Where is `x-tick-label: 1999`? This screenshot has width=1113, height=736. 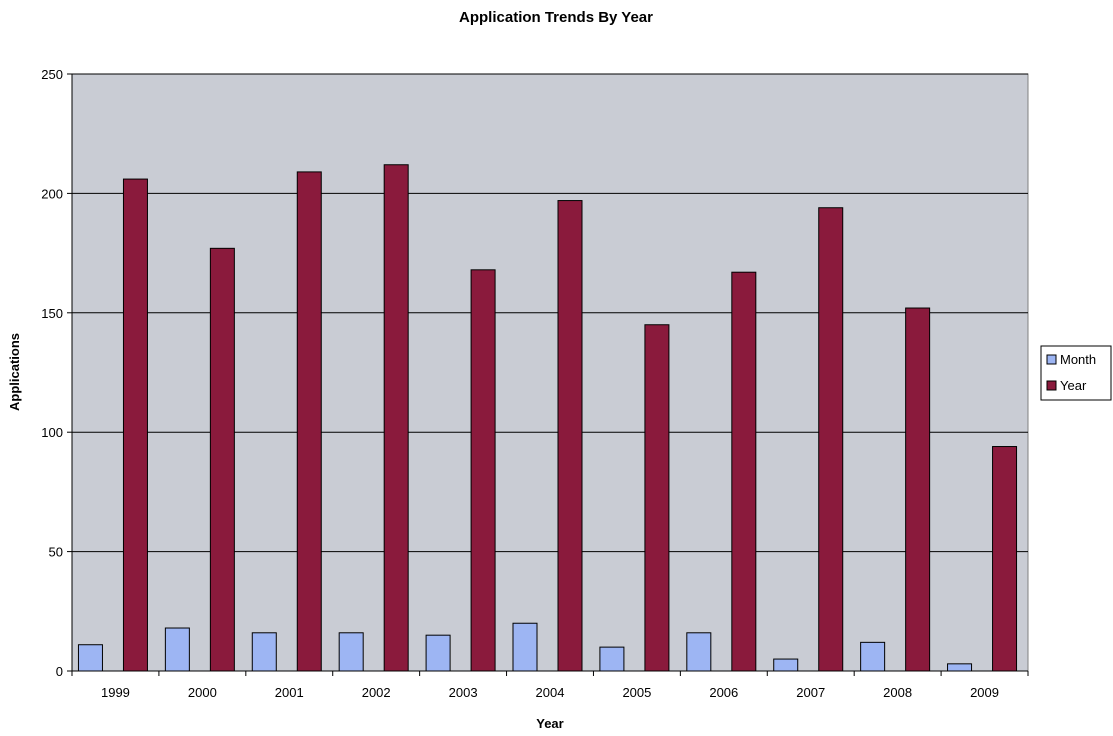
x-tick-label: 1999 is located at coordinates (115, 692).